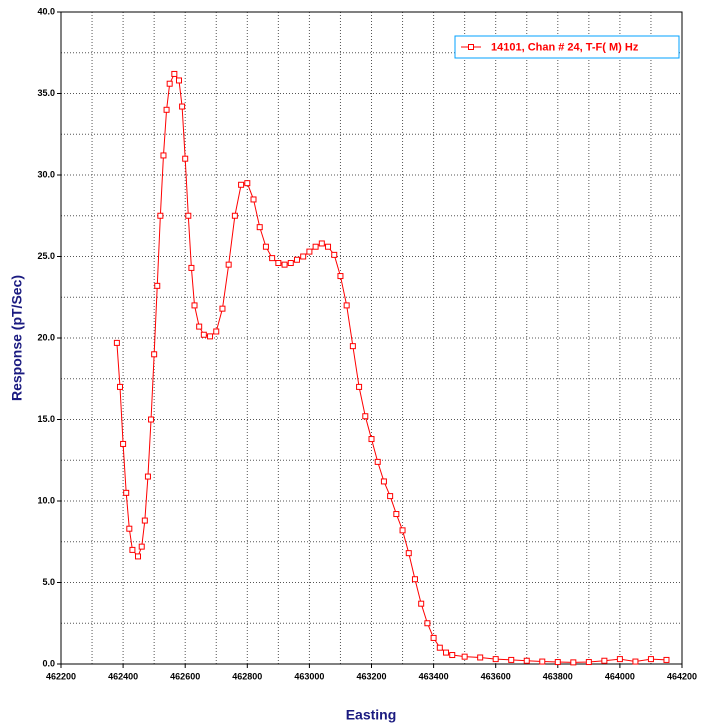 The image size is (708, 725). What do you see at coordinates (17, 338) in the screenshot?
I see `y-axis-label: Response (pT/Sec)` at bounding box center [17, 338].